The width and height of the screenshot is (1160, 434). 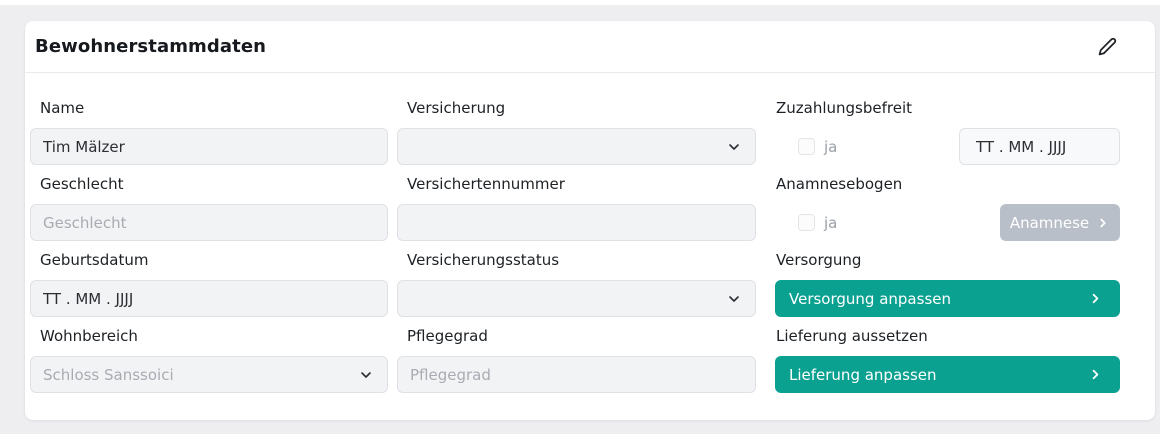 What do you see at coordinates (94, 260) in the screenshot?
I see `geburtsdatum-label: Geburtsdatum` at bounding box center [94, 260].